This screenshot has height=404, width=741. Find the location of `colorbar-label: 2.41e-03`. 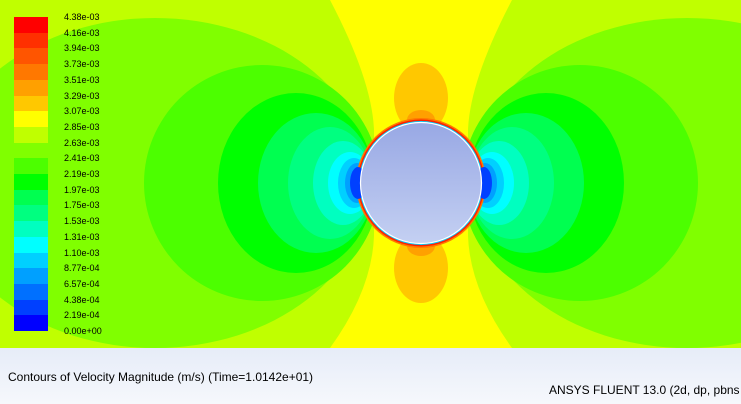

colorbar-label: 2.41e-03 is located at coordinates (82, 158).